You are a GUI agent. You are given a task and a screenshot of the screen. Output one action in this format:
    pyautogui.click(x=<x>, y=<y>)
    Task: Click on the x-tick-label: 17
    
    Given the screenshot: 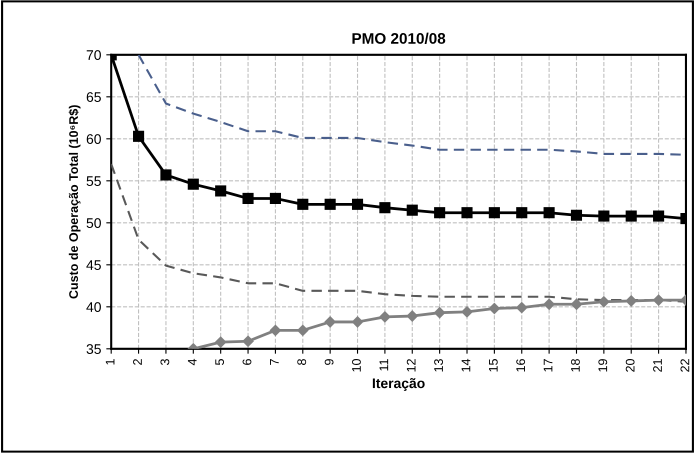 What is the action you would take?
    pyautogui.click(x=548, y=365)
    